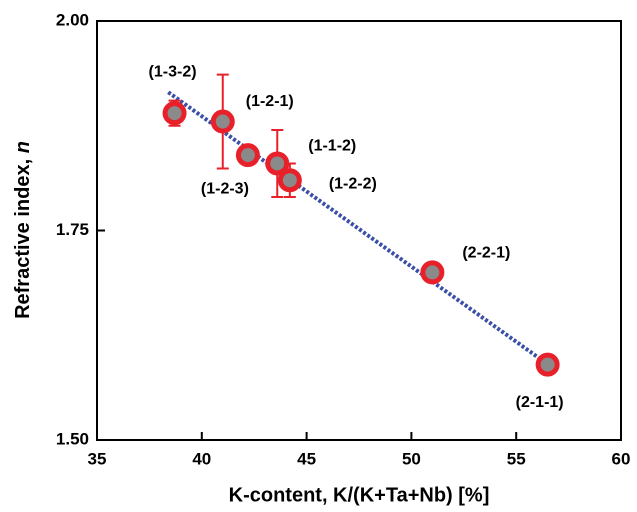 The image size is (637, 512). Describe the element at coordinates (306, 458) in the screenshot. I see `x-tick-label: 45` at that location.